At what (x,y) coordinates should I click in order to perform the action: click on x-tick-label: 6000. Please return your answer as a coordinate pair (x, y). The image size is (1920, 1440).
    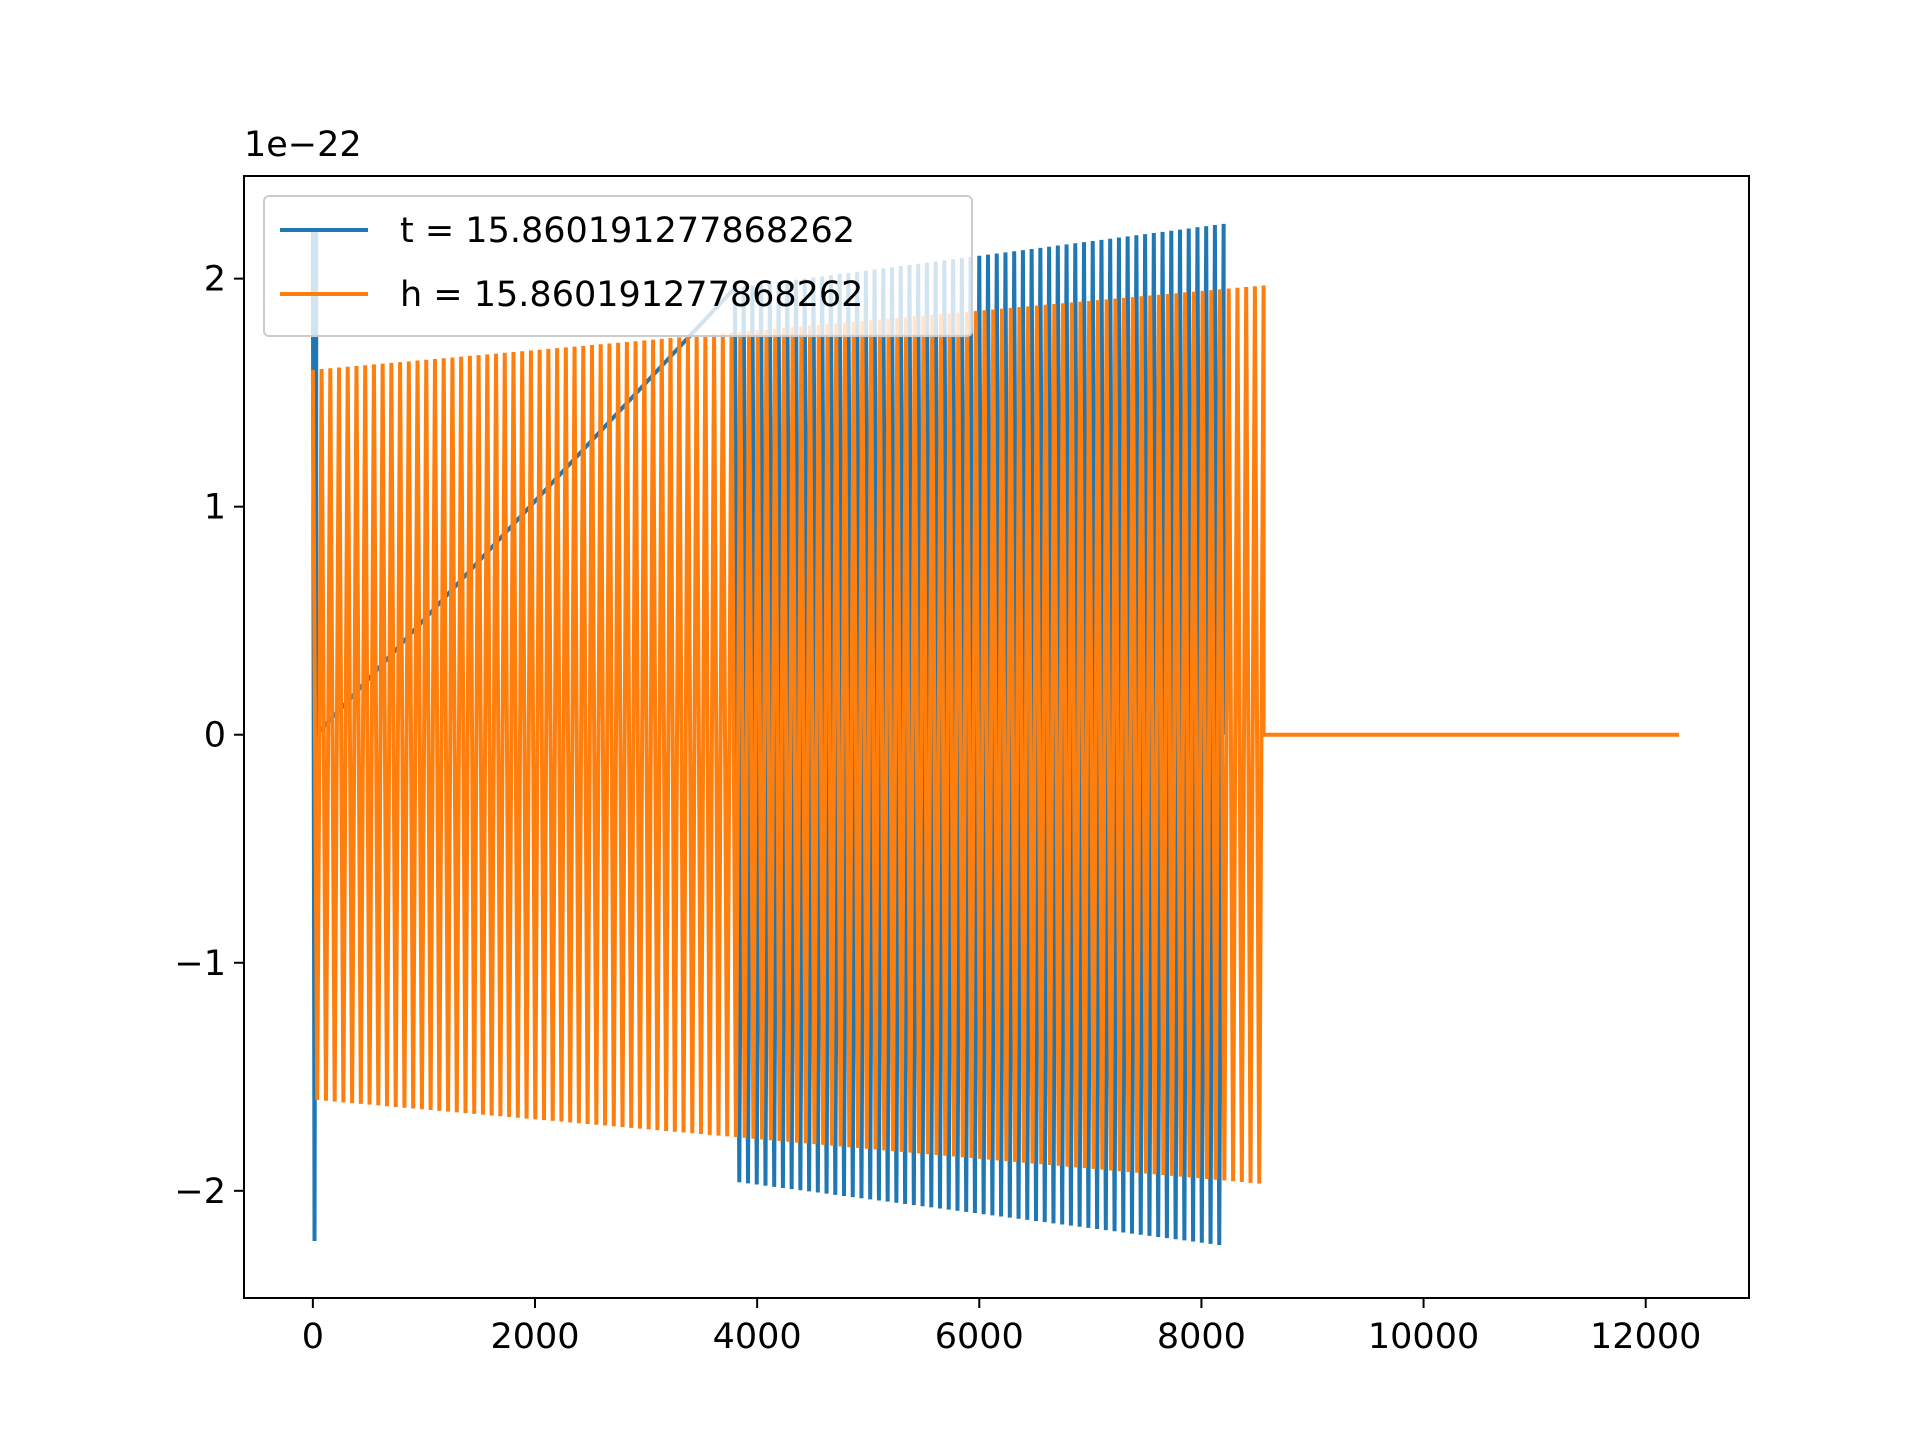
    Looking at the image, I should click on (979, 1337).